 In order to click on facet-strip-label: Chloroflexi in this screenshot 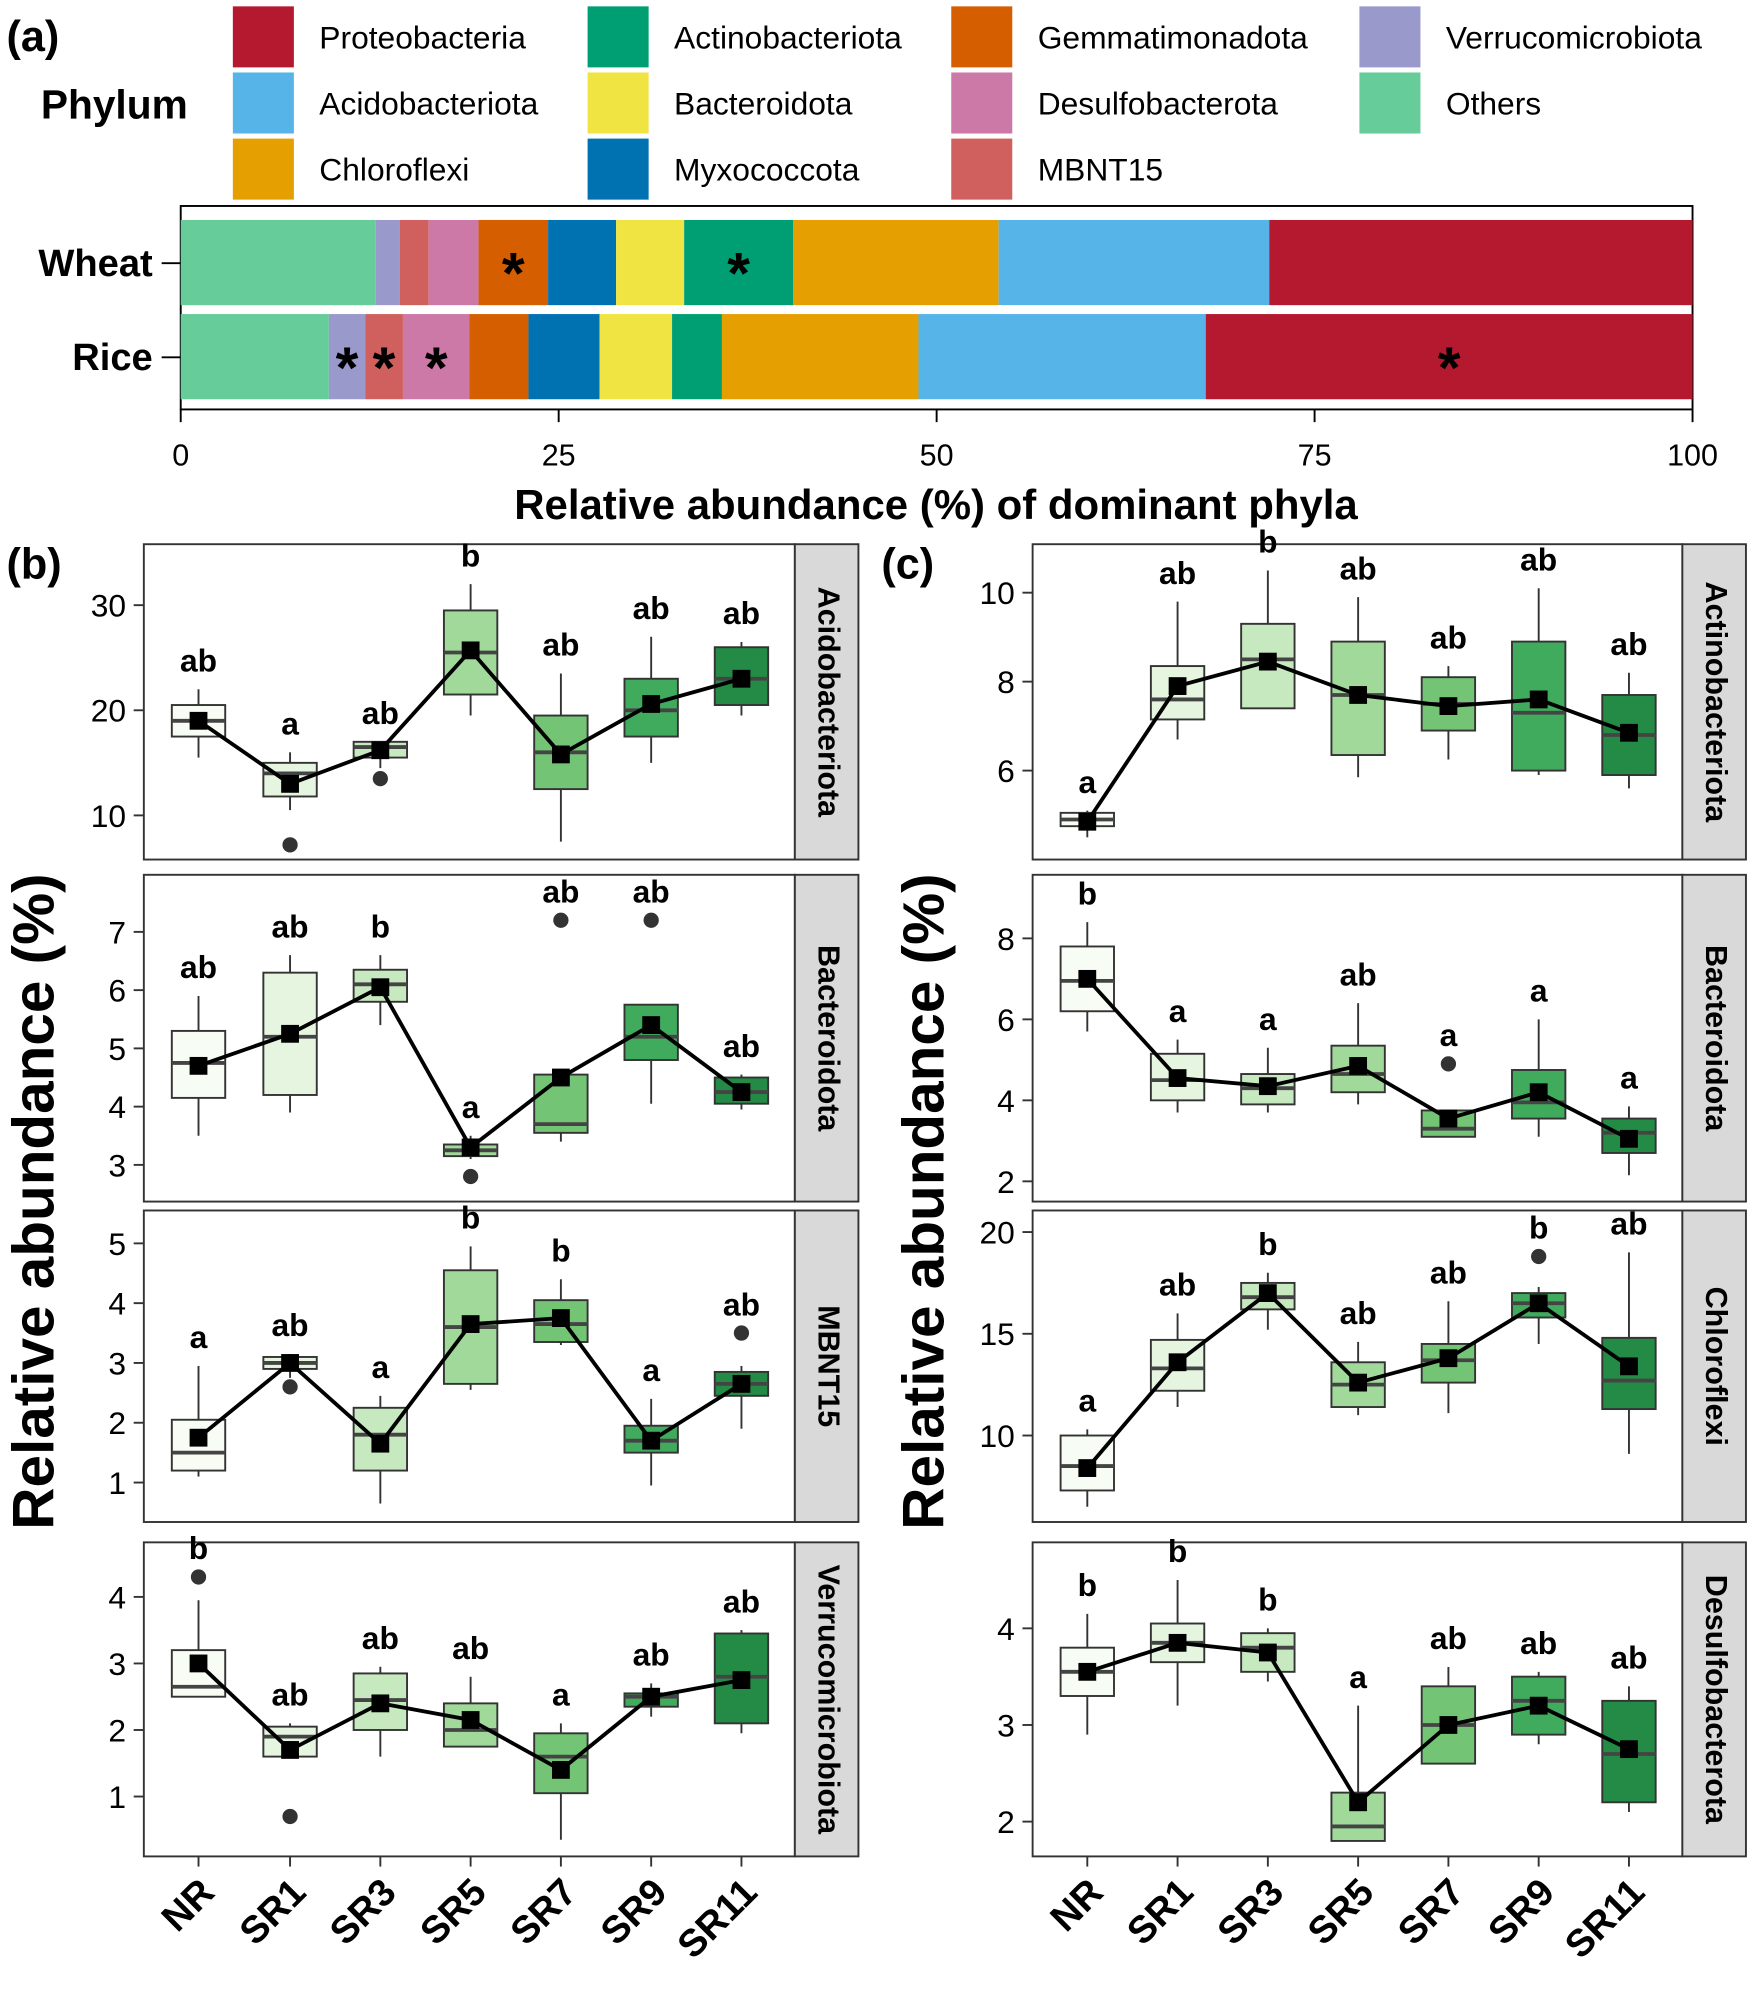, I will do `click(1716, 1366)`.